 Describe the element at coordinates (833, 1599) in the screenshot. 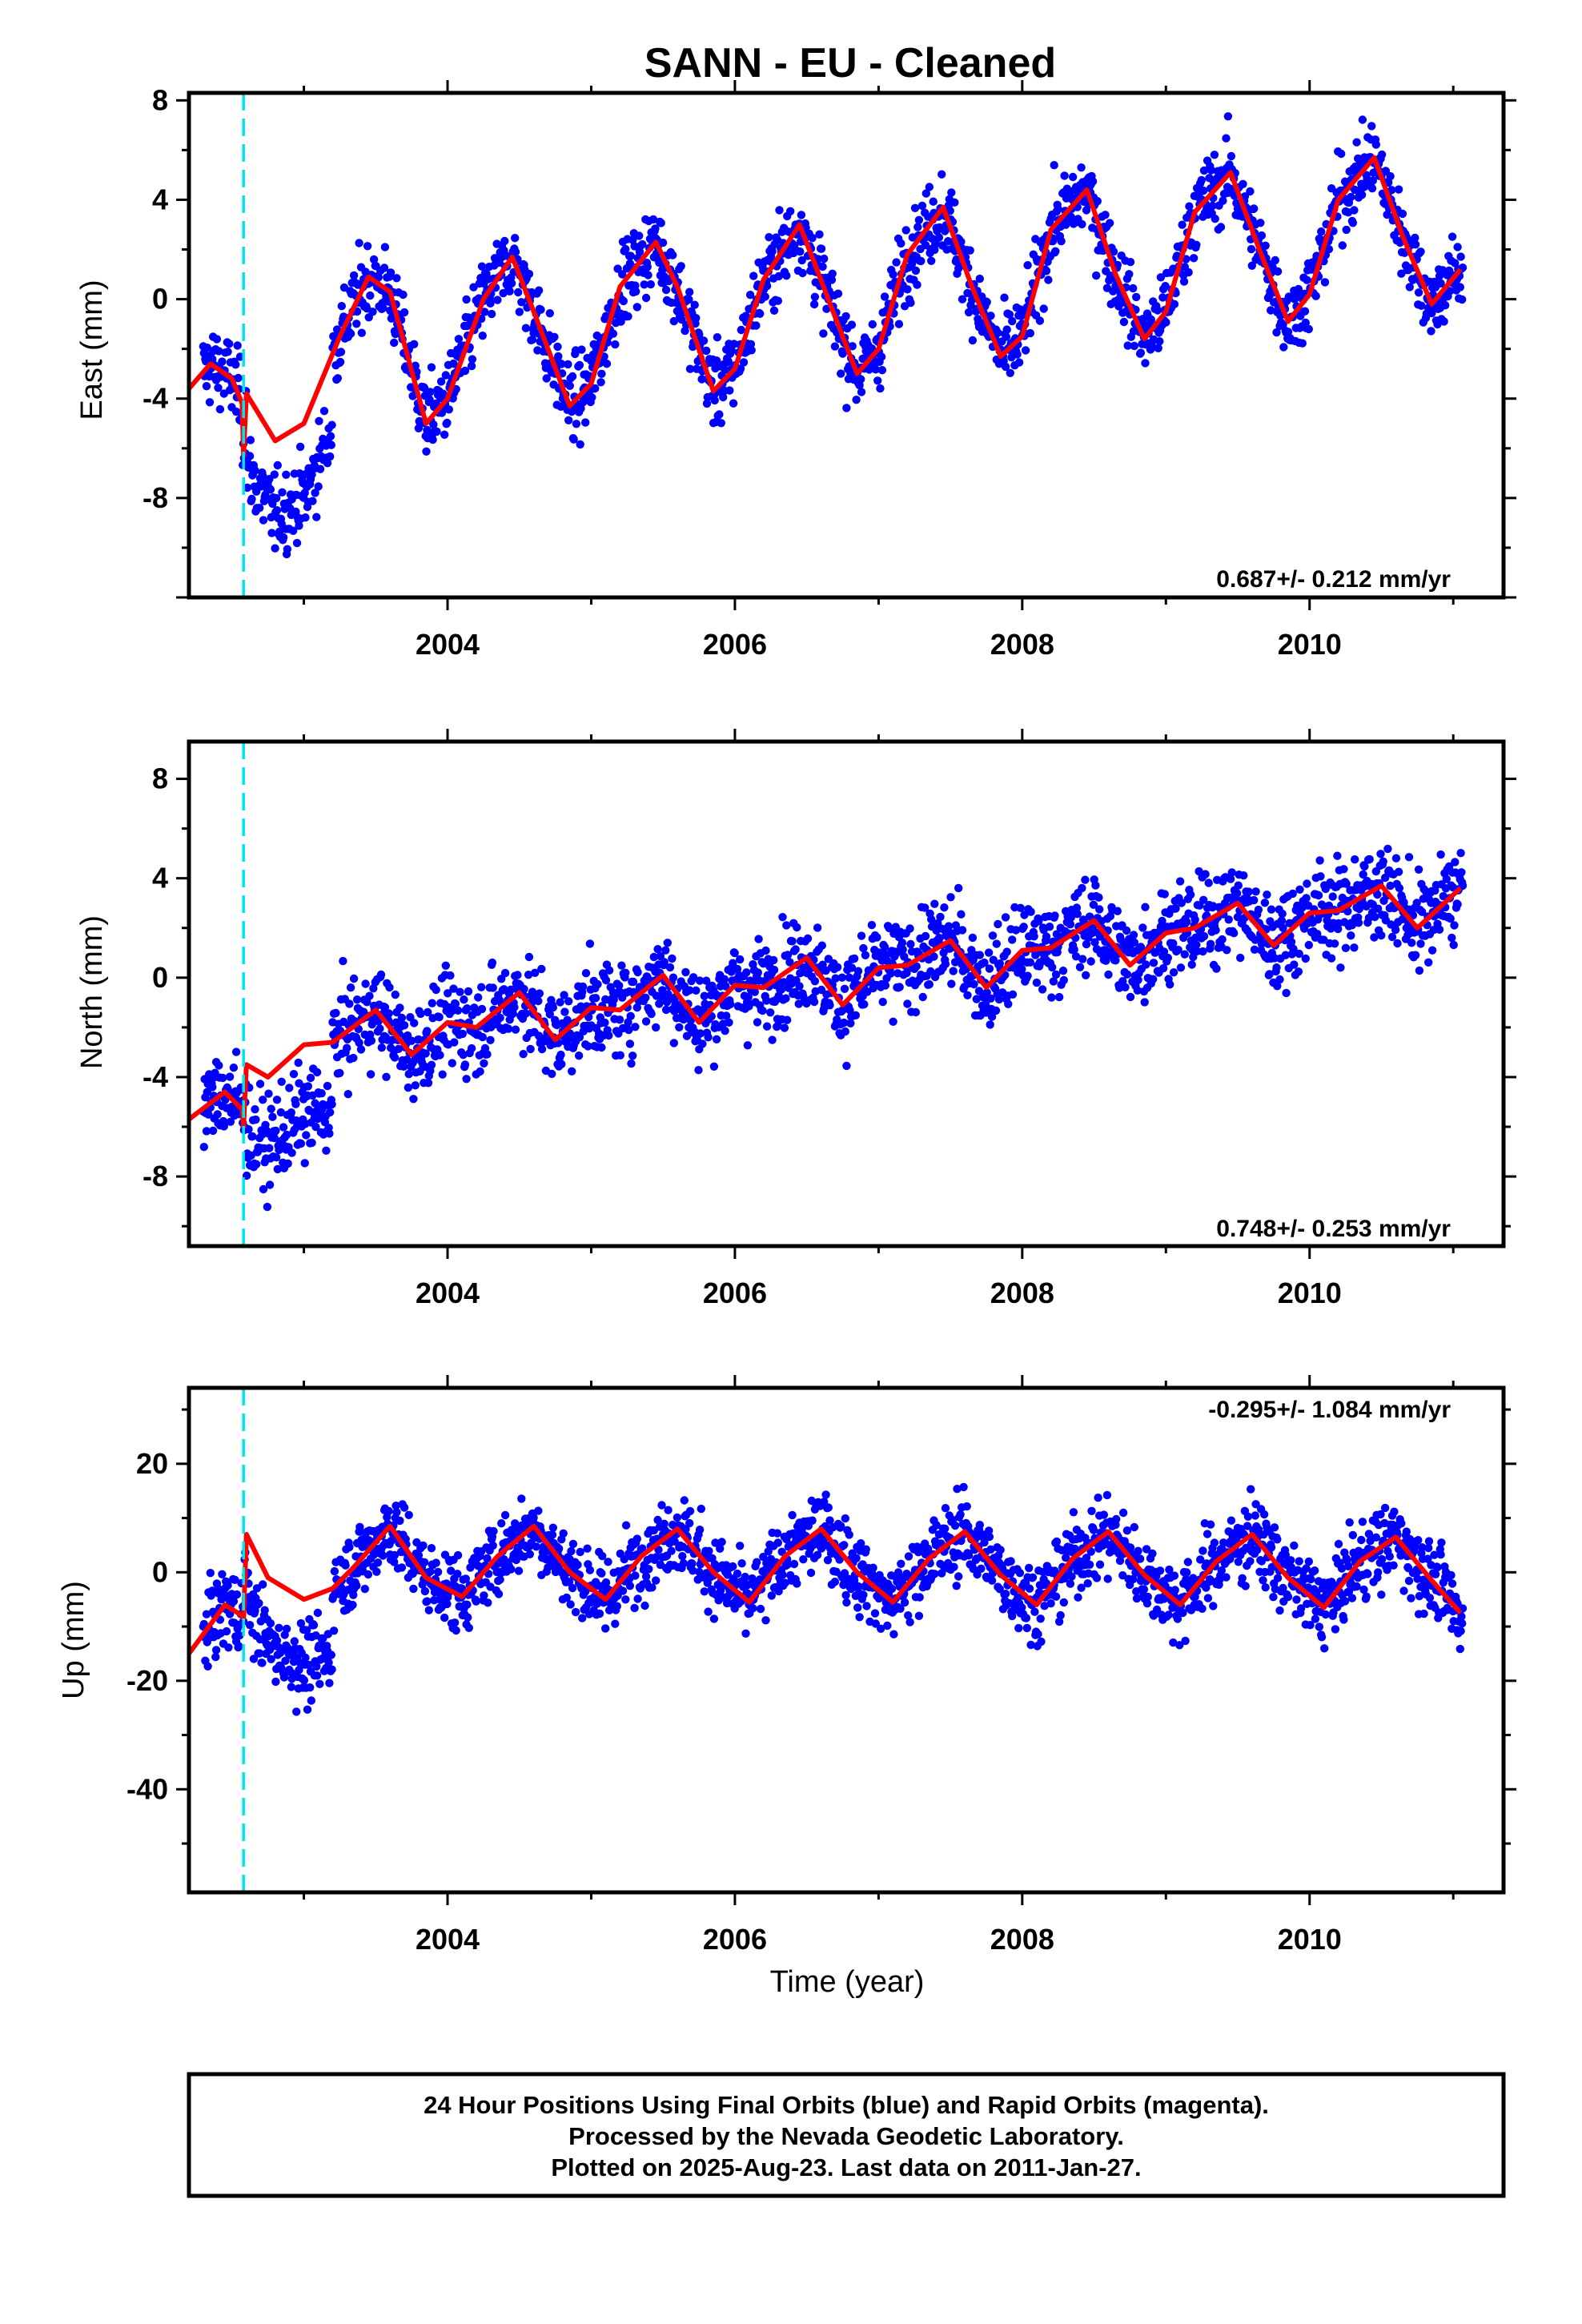

I see `up-points` at that location.